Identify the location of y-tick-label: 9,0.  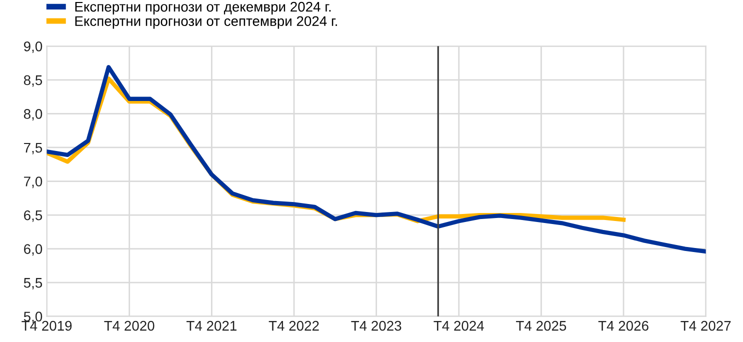
(33, 47).